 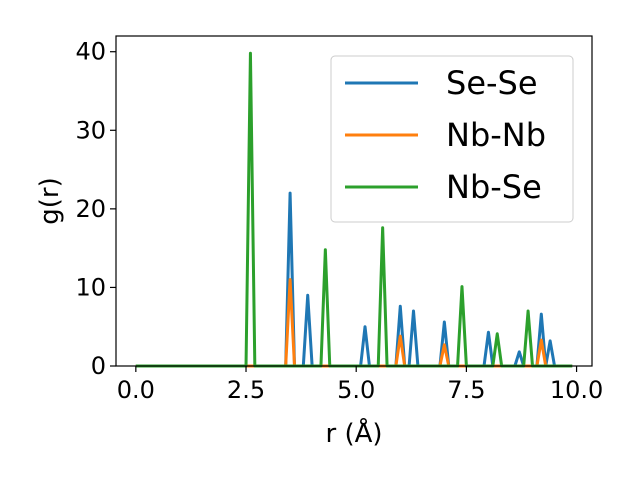 I want to click on x-axis-label: r (Å), so click(x=353, y=433).